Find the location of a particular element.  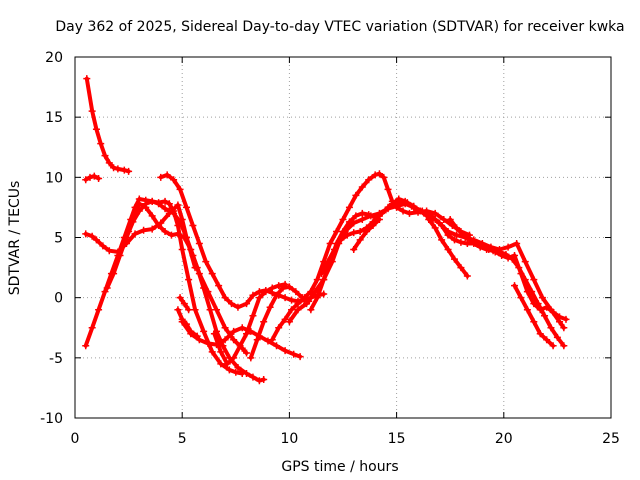

x-tick-label: 10 is located at coordinates (289, 439).